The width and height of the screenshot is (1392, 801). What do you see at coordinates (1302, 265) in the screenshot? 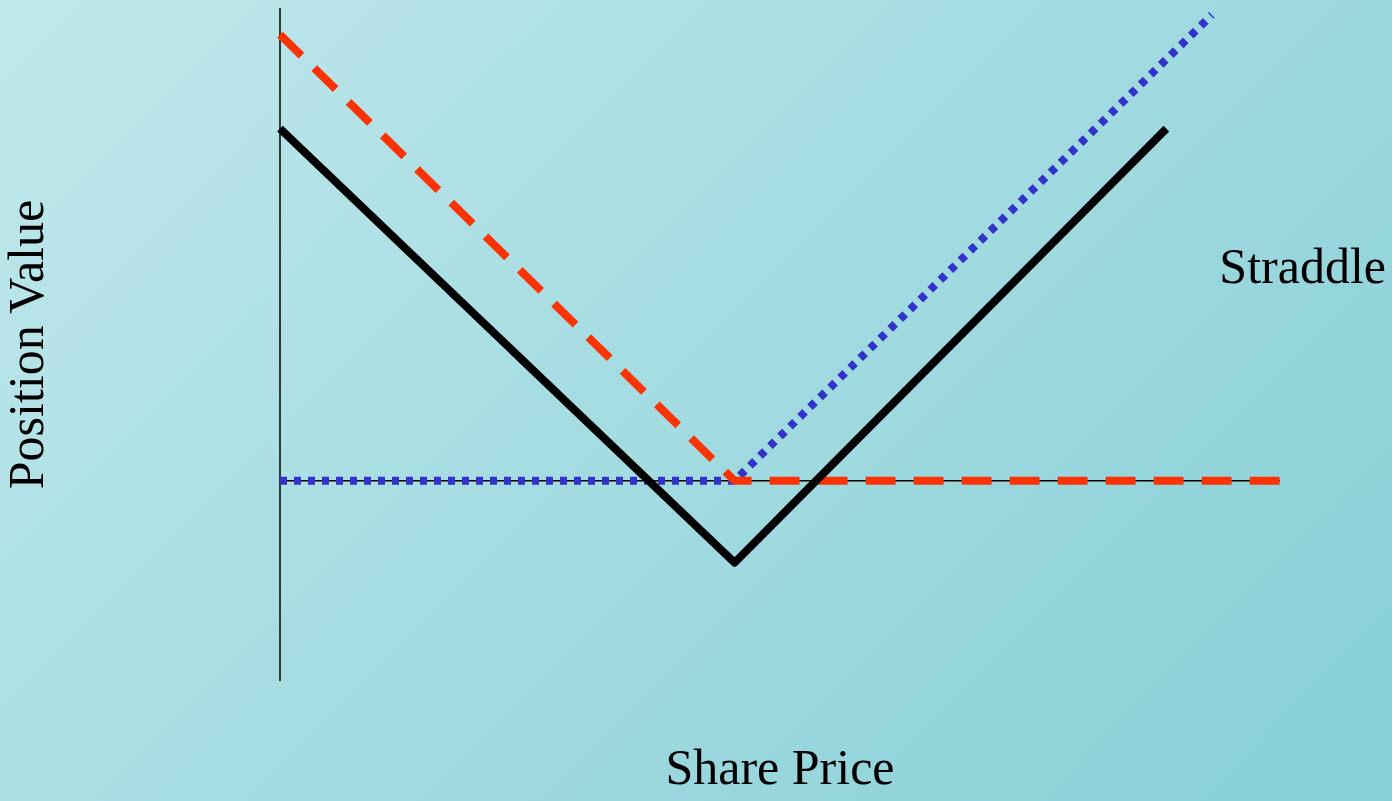
I see `text: Straddle` at bounding box center [1302, 265].